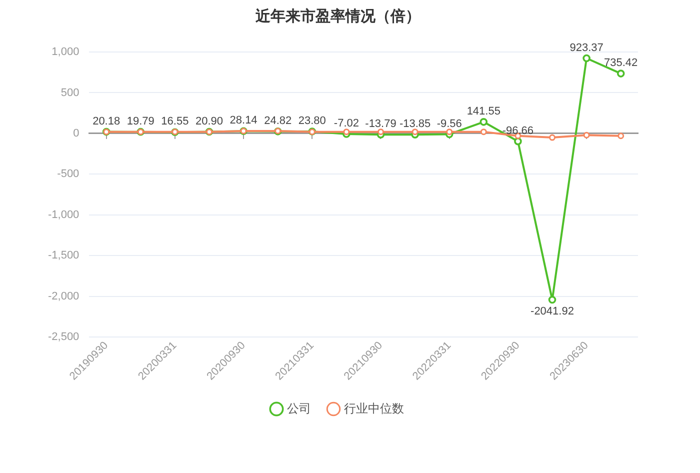  I want to click on data-label: -9.56, so click(449, 124).